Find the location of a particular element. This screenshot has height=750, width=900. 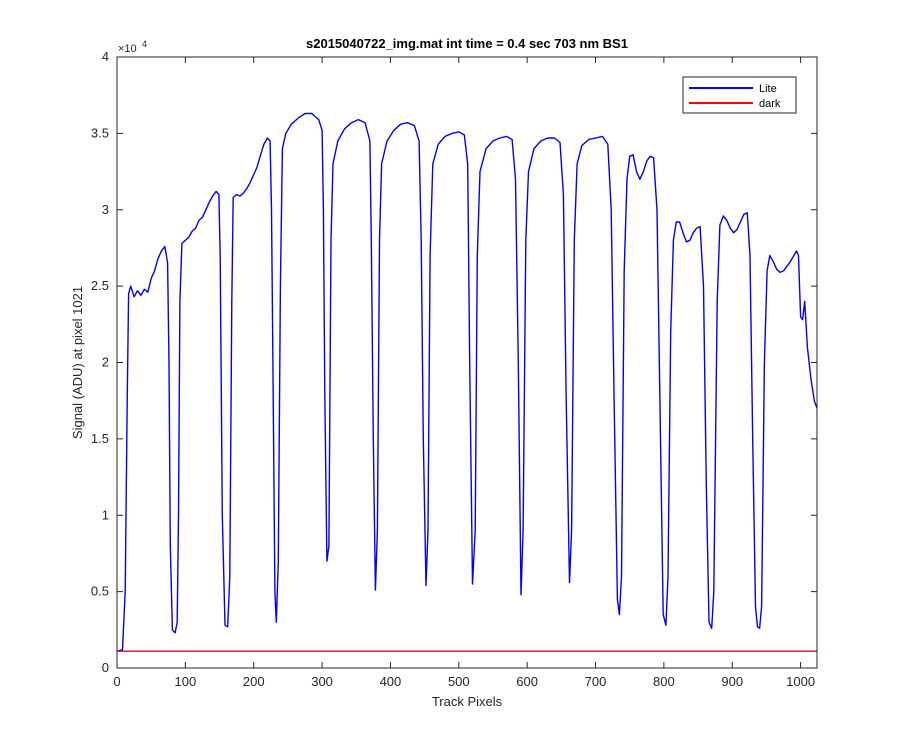

x-tick-label: 700 is located at coordinates (596, 681).